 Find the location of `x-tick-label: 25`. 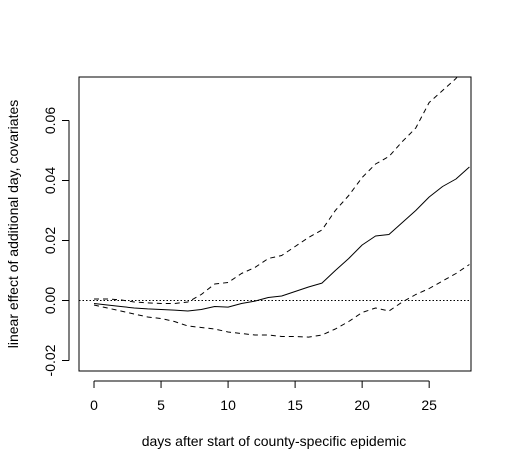

x-tick-label: 25 is located at coordinates (429, 405).